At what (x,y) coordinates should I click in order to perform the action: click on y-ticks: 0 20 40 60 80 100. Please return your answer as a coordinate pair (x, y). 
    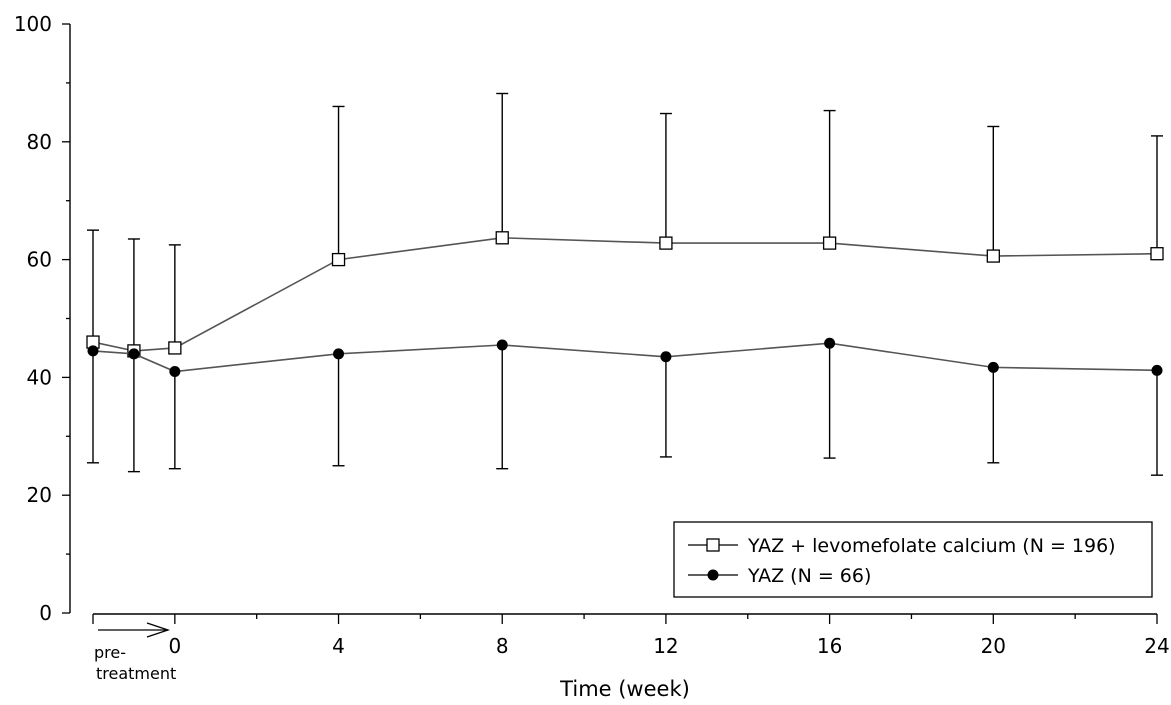
    Looking at the image, I should click on (42, 318).